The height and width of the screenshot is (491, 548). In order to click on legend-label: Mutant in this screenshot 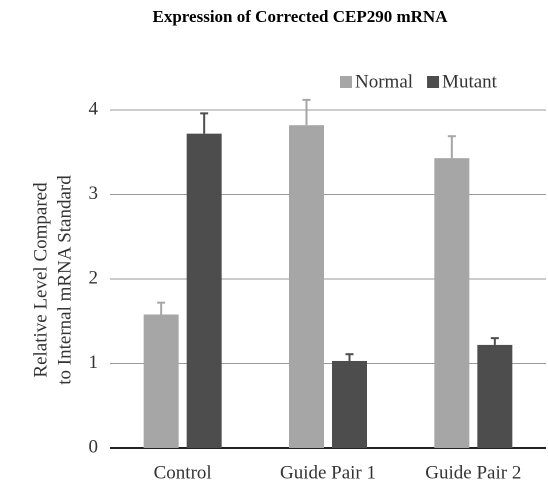, I will do `click(470, 81)`.